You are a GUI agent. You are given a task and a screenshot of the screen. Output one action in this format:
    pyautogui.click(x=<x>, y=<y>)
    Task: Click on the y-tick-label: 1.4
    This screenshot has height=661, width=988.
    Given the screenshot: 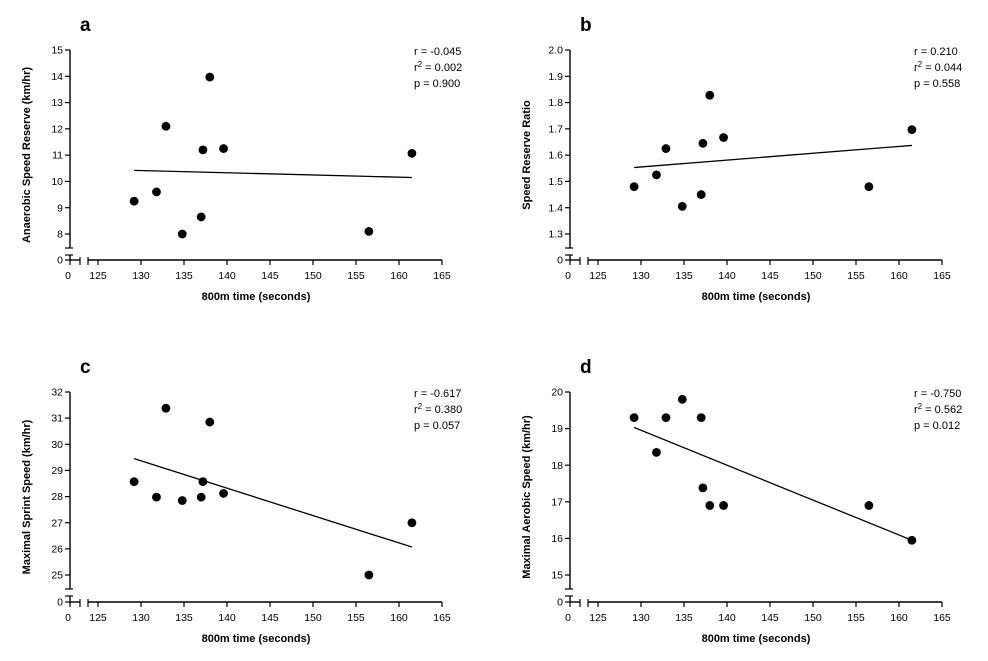 What is the action you would take?
    pyautogui.click(x=555, y=208)
    